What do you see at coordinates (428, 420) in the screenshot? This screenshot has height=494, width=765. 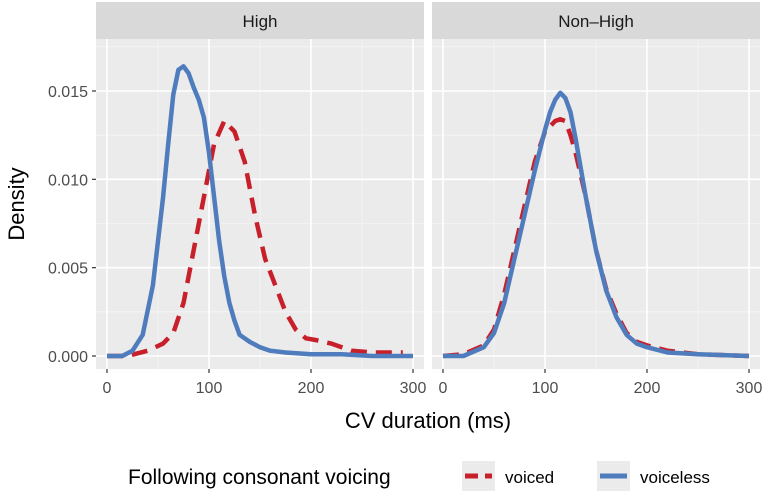 I see `x-axis-title: CV duration (ms)` at bounding box center [428, 420].